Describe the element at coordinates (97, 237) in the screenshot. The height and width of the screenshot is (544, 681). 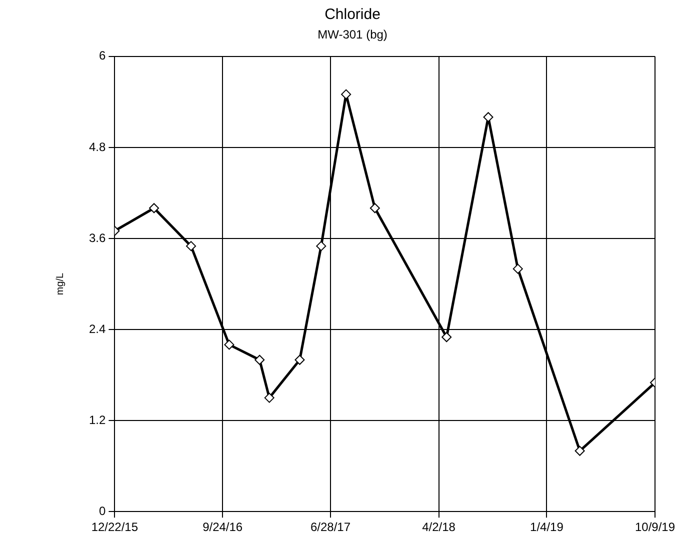
I see `y-tick-label: 3.6` at that location.